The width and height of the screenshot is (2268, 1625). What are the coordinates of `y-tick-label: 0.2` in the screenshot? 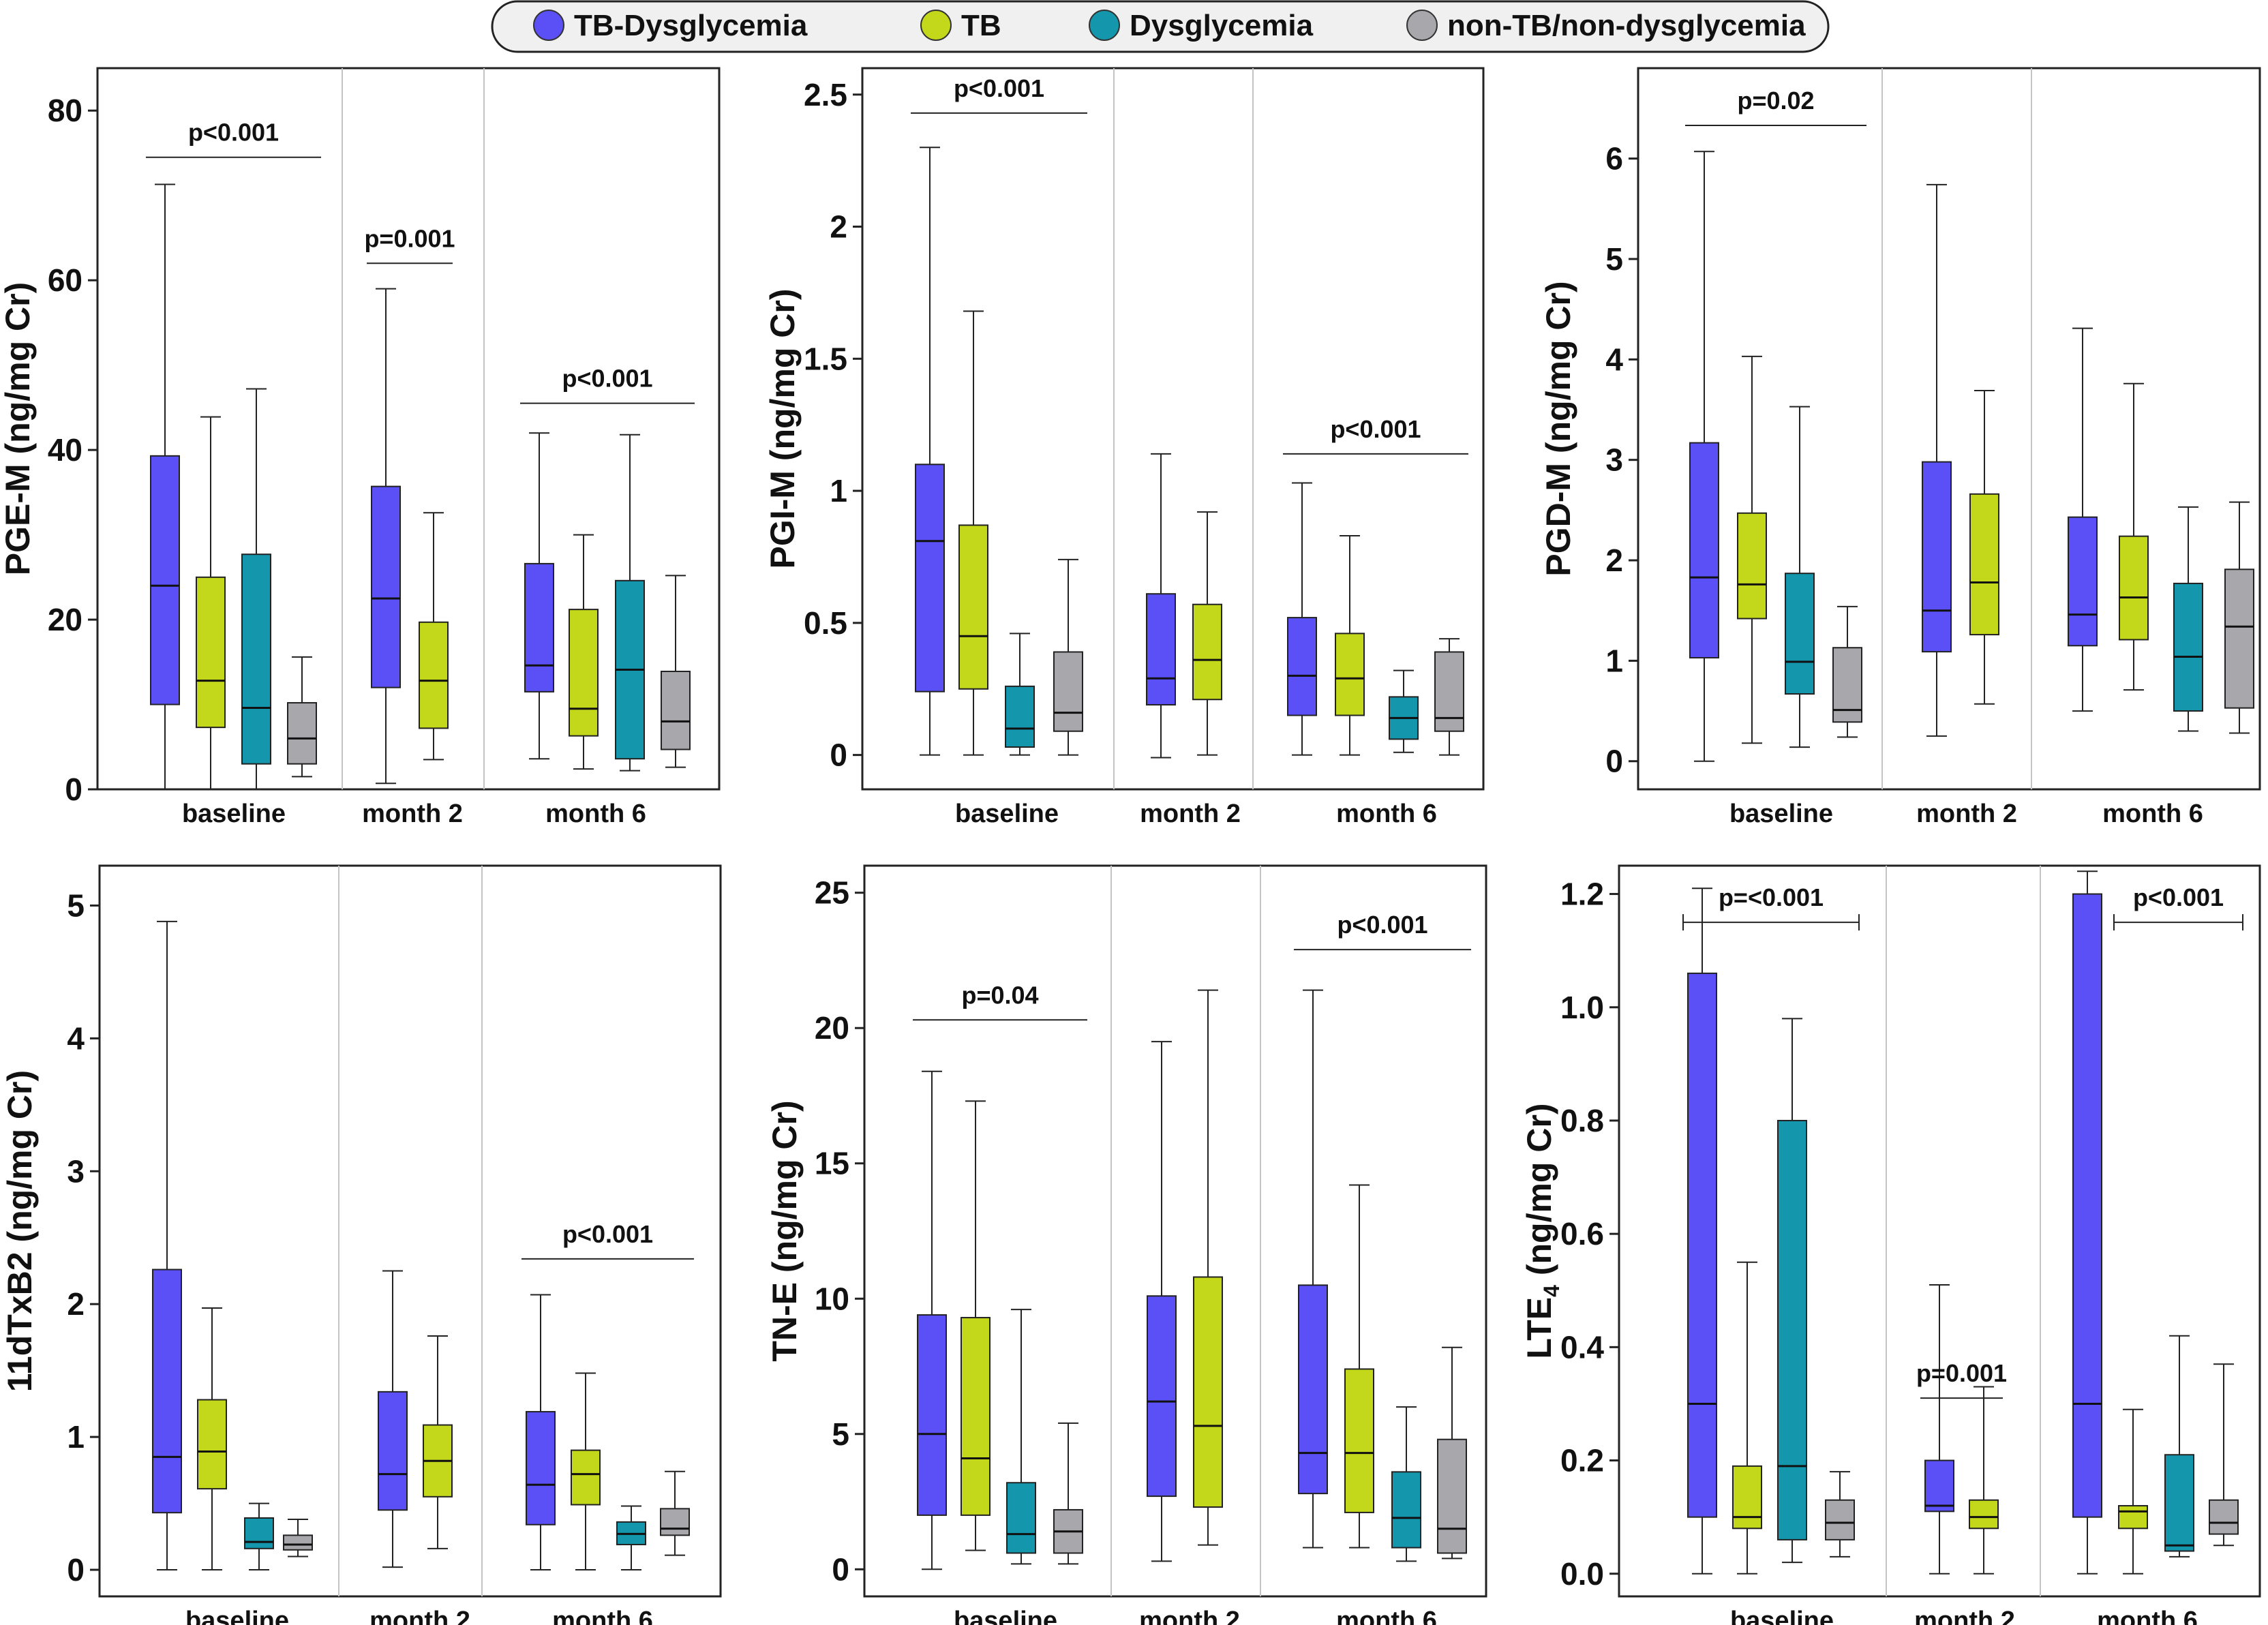 It's located at (1582, 1461).